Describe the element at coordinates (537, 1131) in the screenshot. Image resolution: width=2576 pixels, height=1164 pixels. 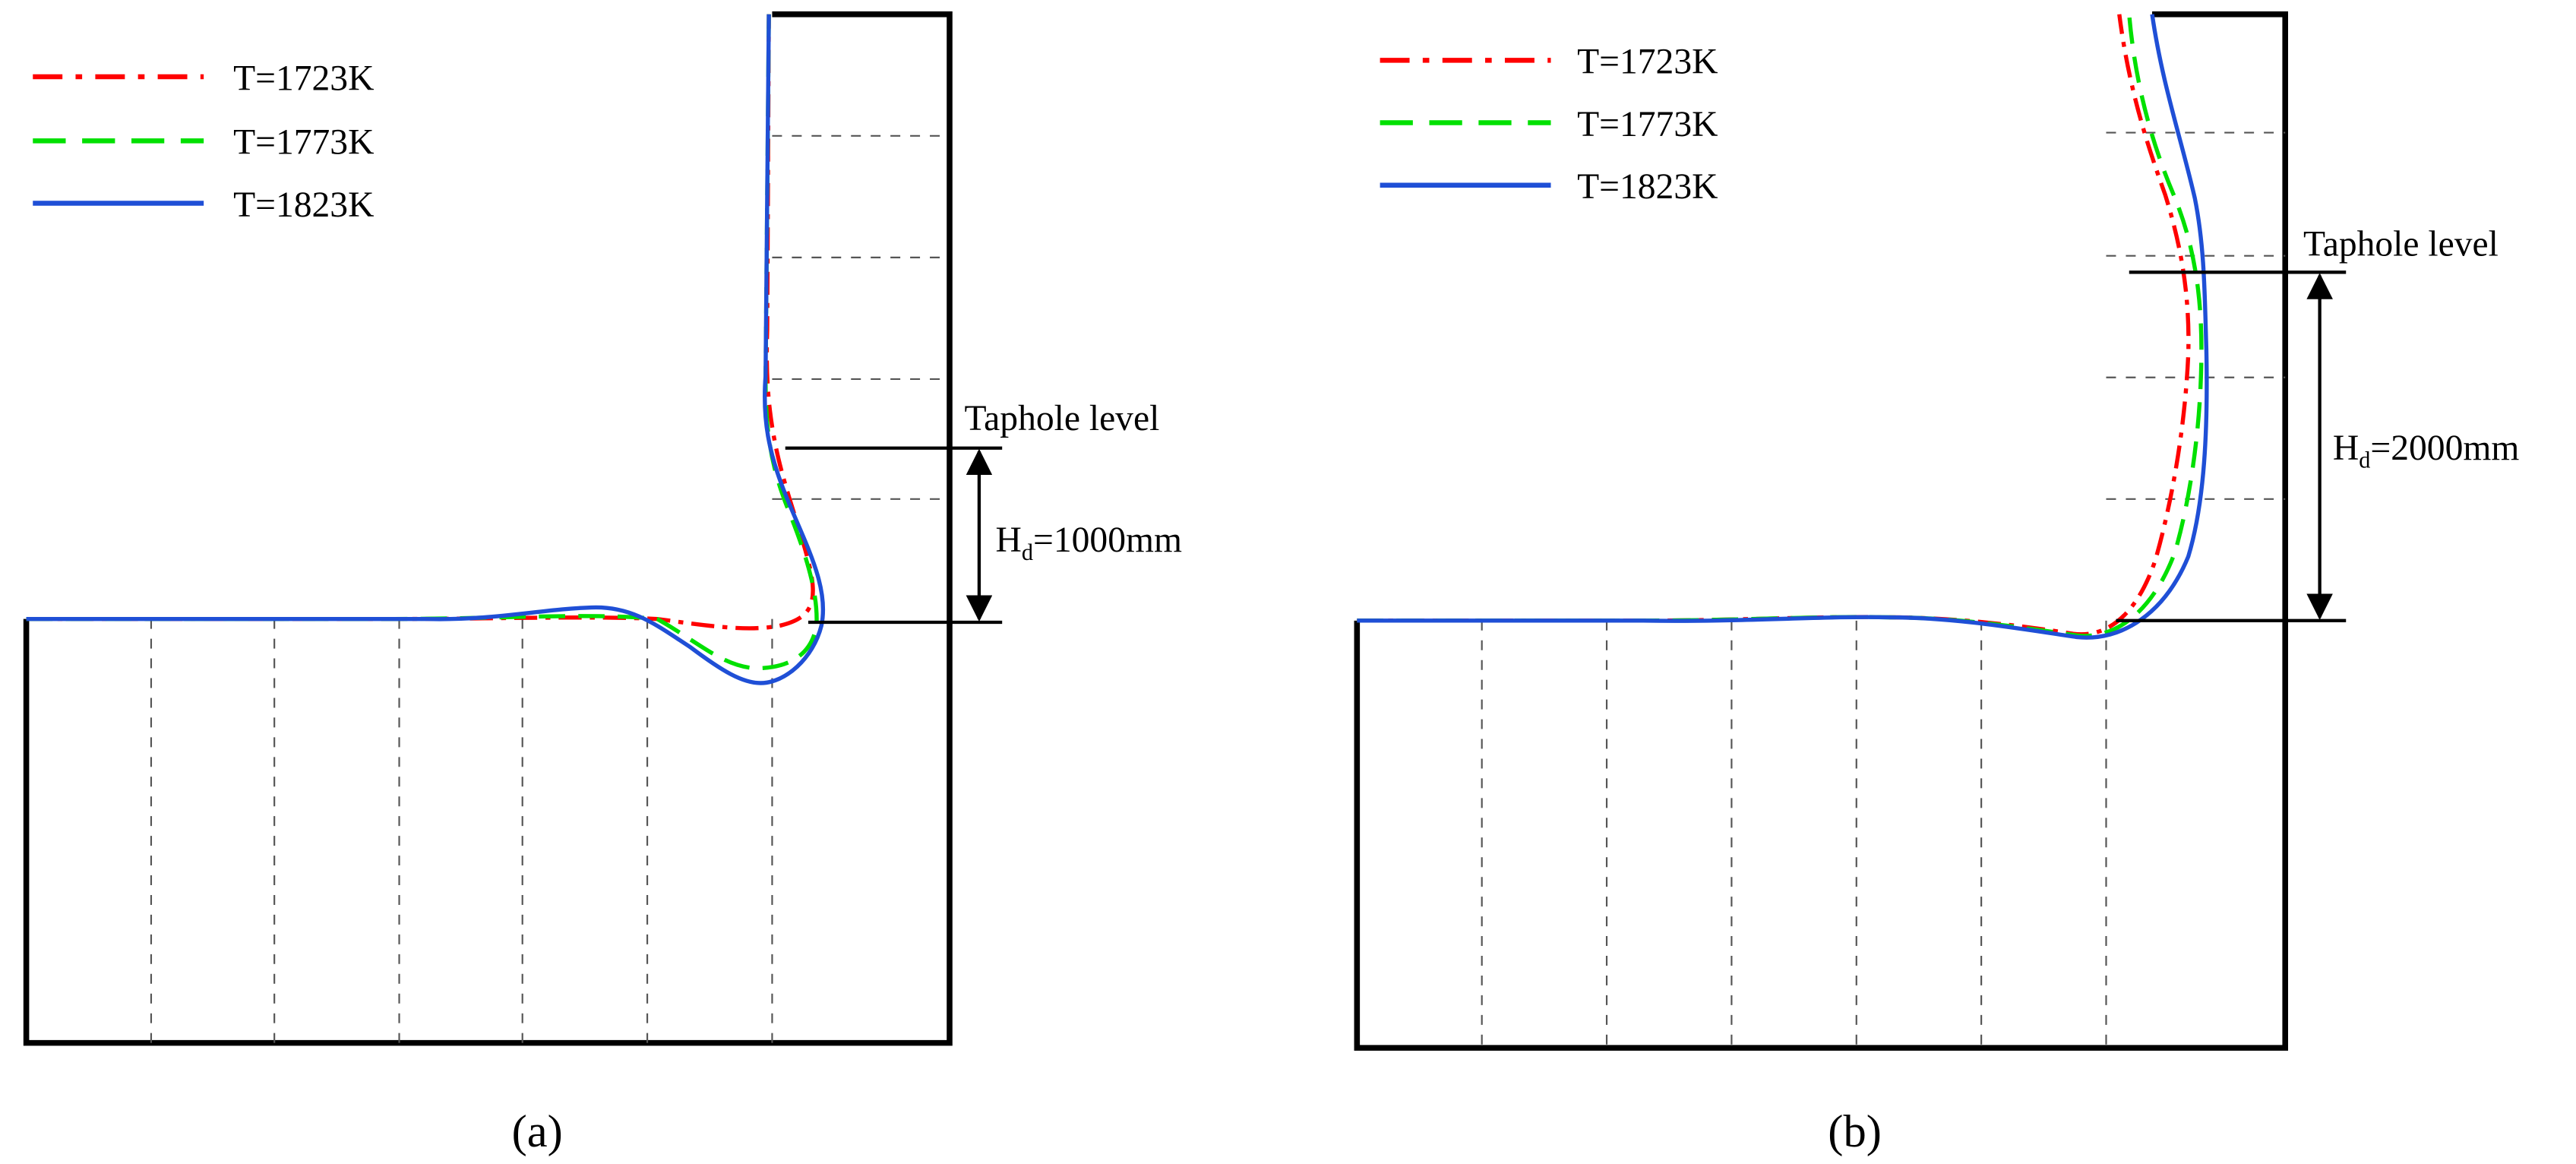
I see `panel-a-caption: (a)` at that location.